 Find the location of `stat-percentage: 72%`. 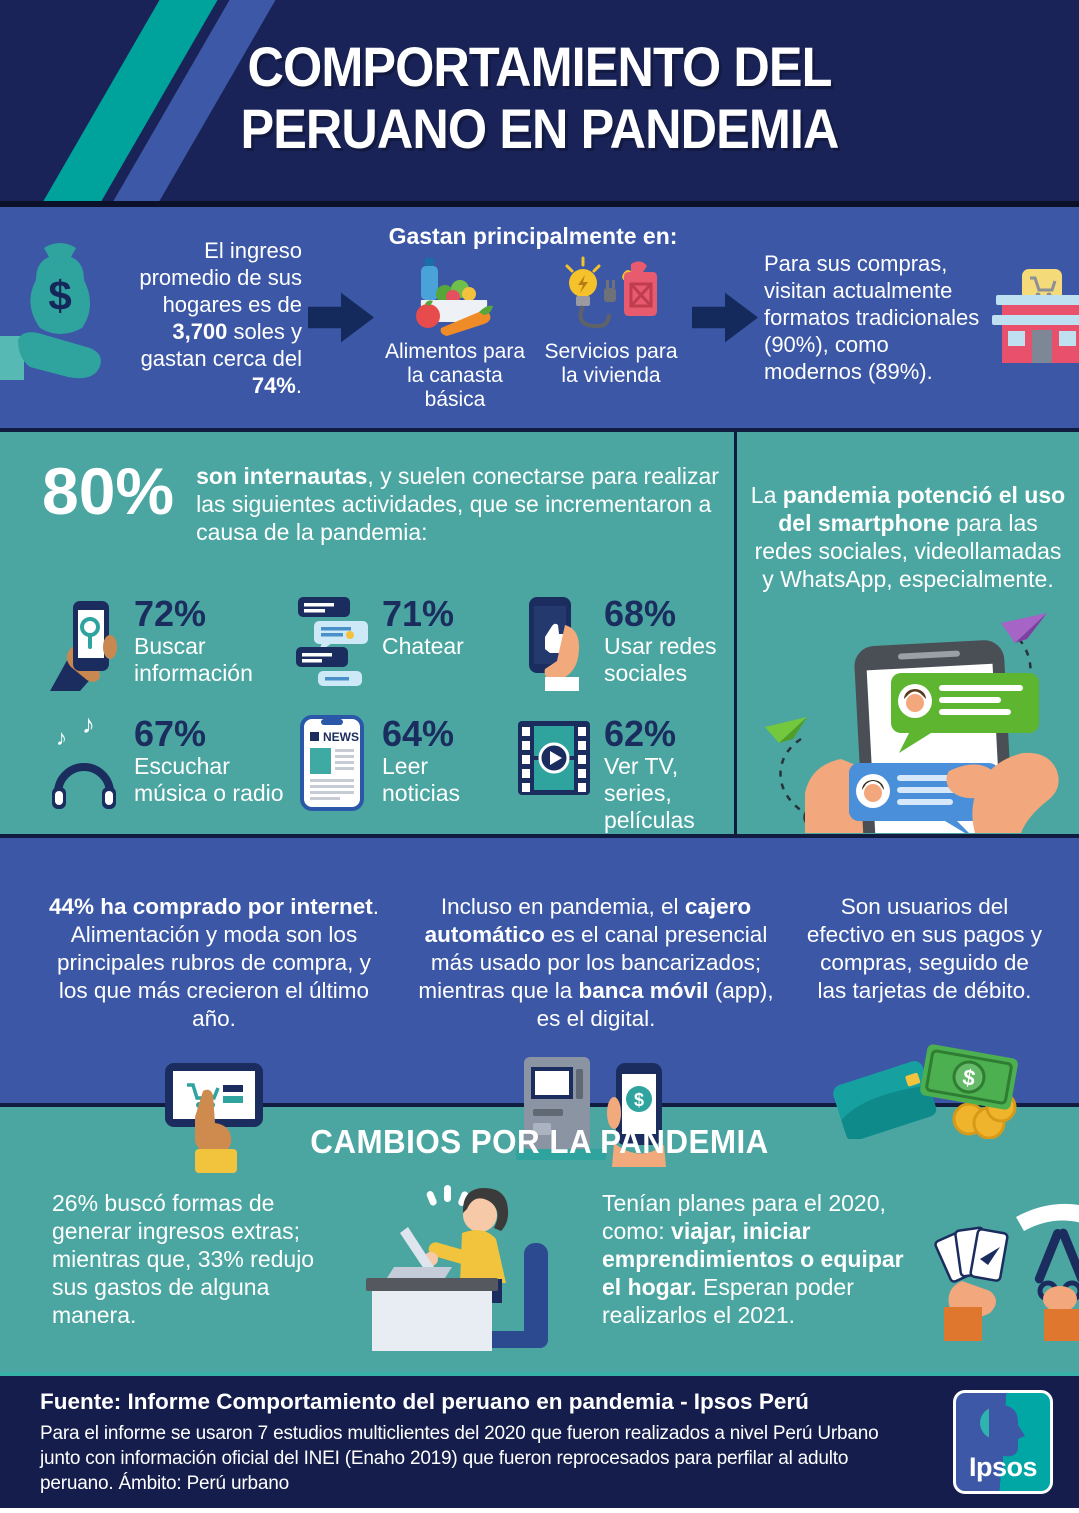

stat-percentage: 72% is located at coordinates (170, 613).